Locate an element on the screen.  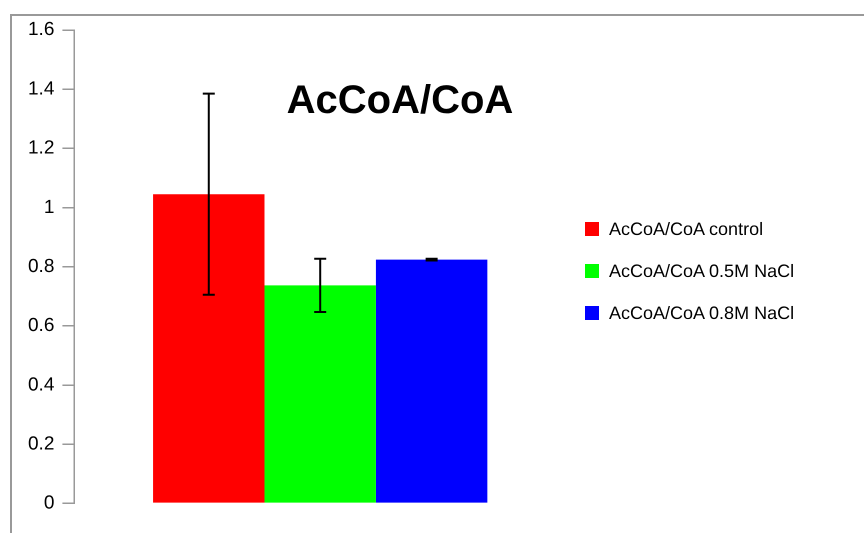
y-tick-label: 0.6 is located at coordinates (41, 325).